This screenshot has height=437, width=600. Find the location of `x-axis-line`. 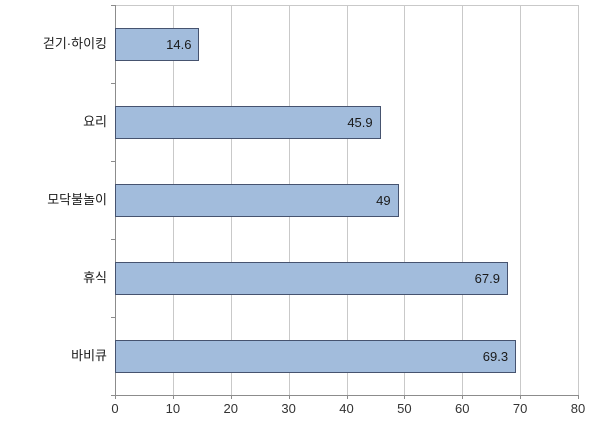

x-axis-line is located at coordinates (346, 395).